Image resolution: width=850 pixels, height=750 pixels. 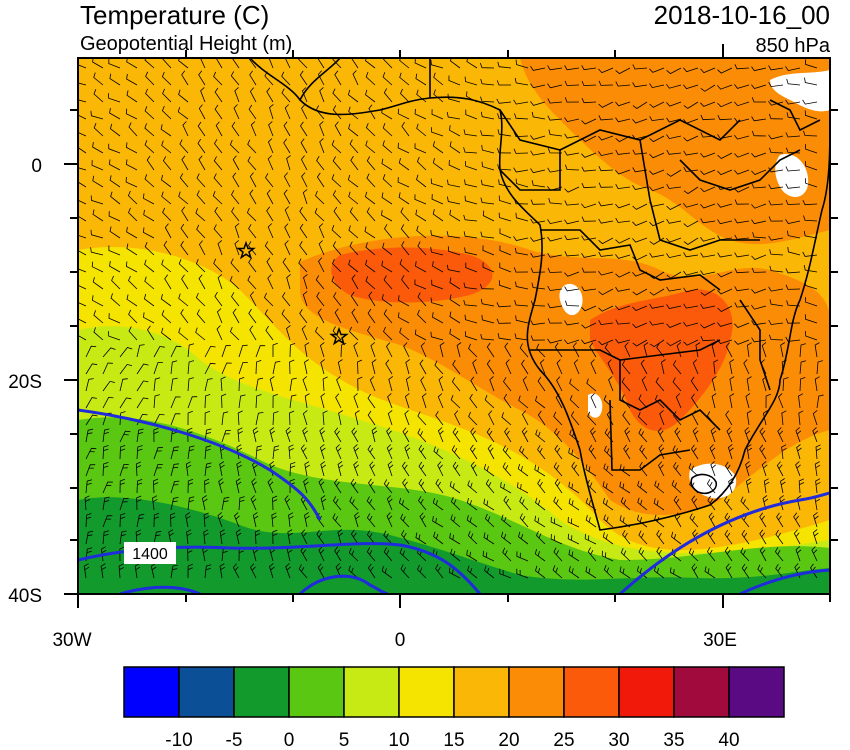 I want to click on contour-label: 1400, so click(x=150, y=554).